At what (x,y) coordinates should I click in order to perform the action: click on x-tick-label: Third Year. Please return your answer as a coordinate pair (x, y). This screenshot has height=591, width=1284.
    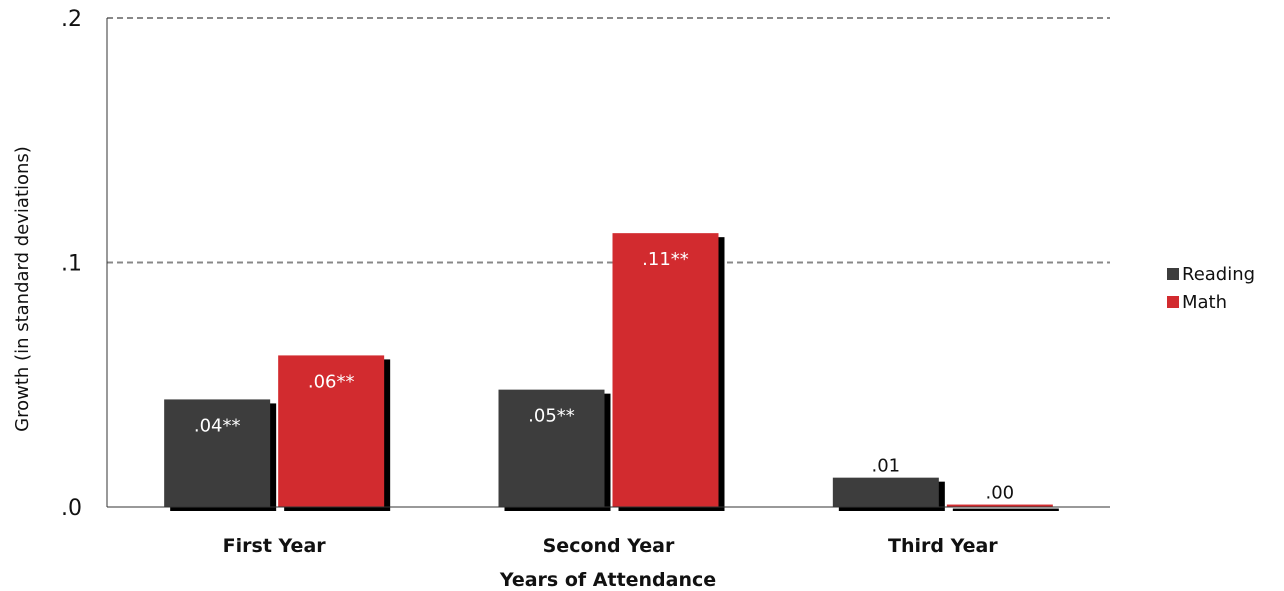
    Looking at the image, I should click on (943, 546).